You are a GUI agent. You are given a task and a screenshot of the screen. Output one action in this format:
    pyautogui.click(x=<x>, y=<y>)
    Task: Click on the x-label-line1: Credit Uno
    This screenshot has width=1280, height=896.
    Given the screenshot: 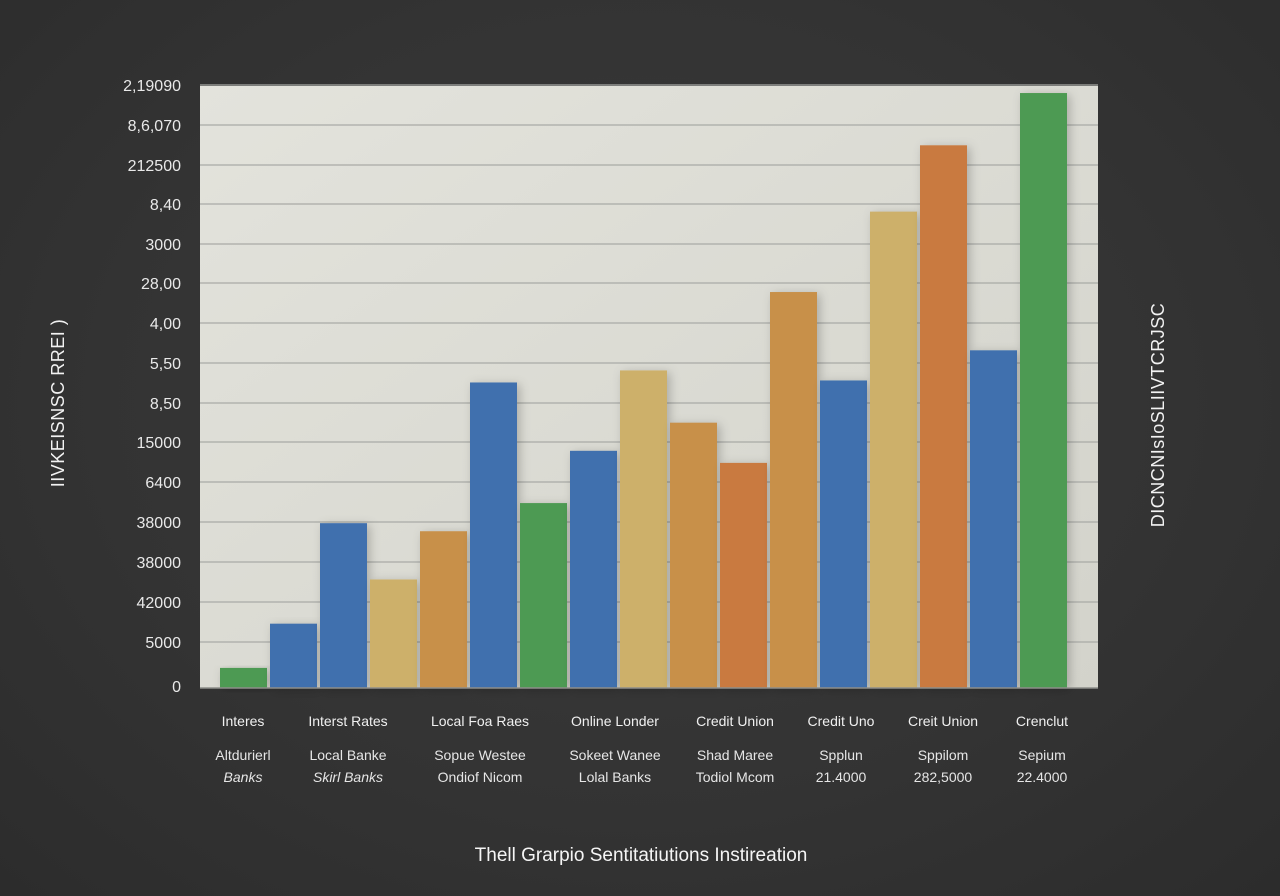 What is the action you would take?
    pyautogui.click(x=841, y=721)
    